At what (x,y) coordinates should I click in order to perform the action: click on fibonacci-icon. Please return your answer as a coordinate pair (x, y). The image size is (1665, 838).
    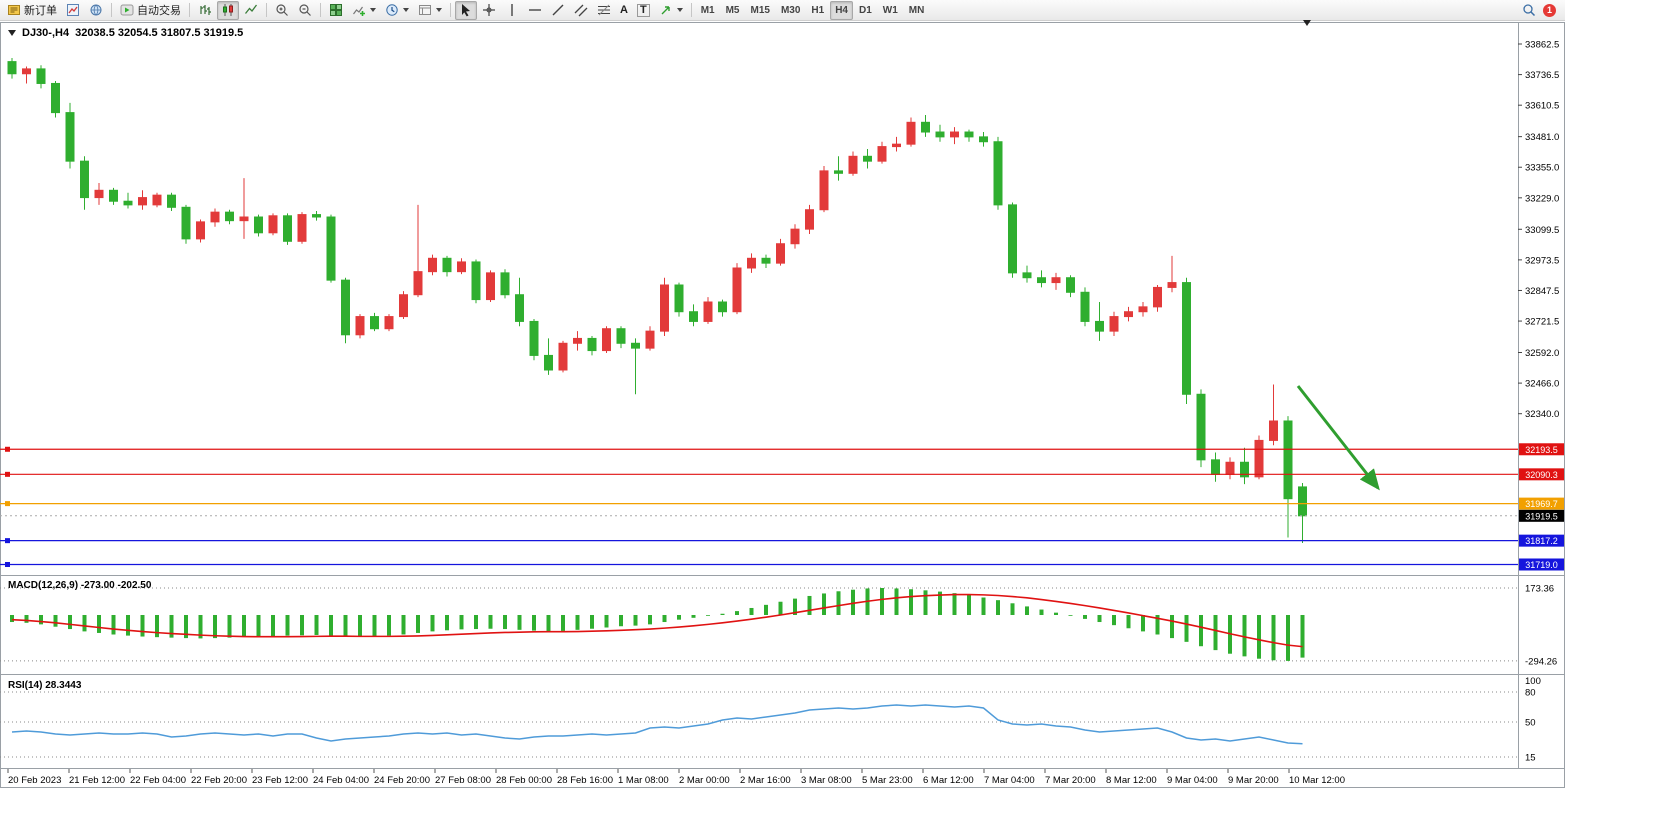
    Looking at the image, I should click on (604, 10).